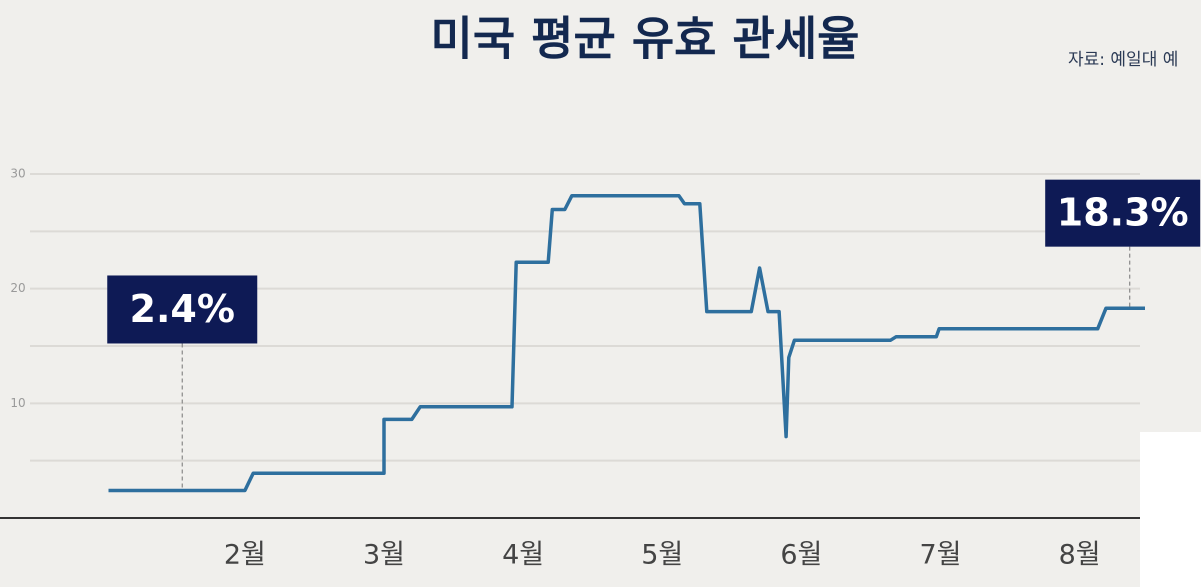 Image resolution: width=1201 pixels, height=587 pixels. Describe the element at coordinates (645, 39) in the screenshot. I see `chart-title: 미국 평균 유효 관세율` at that location.